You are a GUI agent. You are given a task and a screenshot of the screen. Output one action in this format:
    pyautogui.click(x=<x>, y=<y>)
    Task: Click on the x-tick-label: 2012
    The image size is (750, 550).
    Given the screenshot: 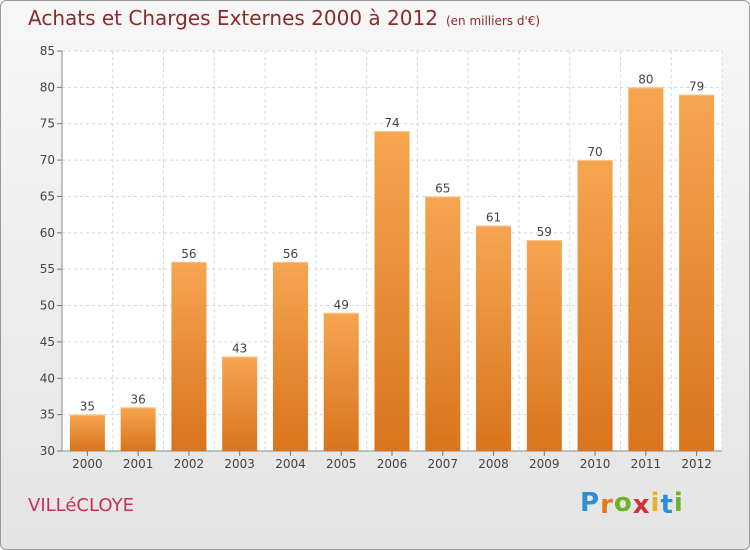 What is the action you would take?
    pyautogui.click(x=696, y=464)
    